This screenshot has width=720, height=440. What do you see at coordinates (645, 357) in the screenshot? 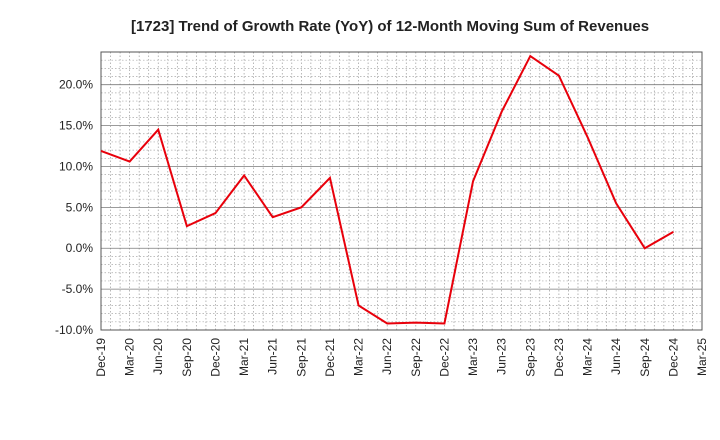
I see `x-tick-label: Sep-24` at bounding box center [645, 357].